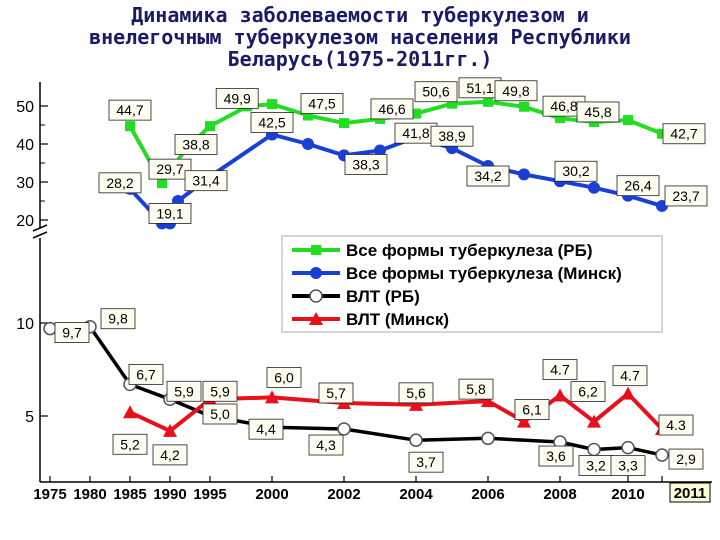 This screenshot has height=540, width=720. What do you see at coordinates (560, 369) in the screenshot?
I see `data-label: 4.7` at bounding box center [560, 369].